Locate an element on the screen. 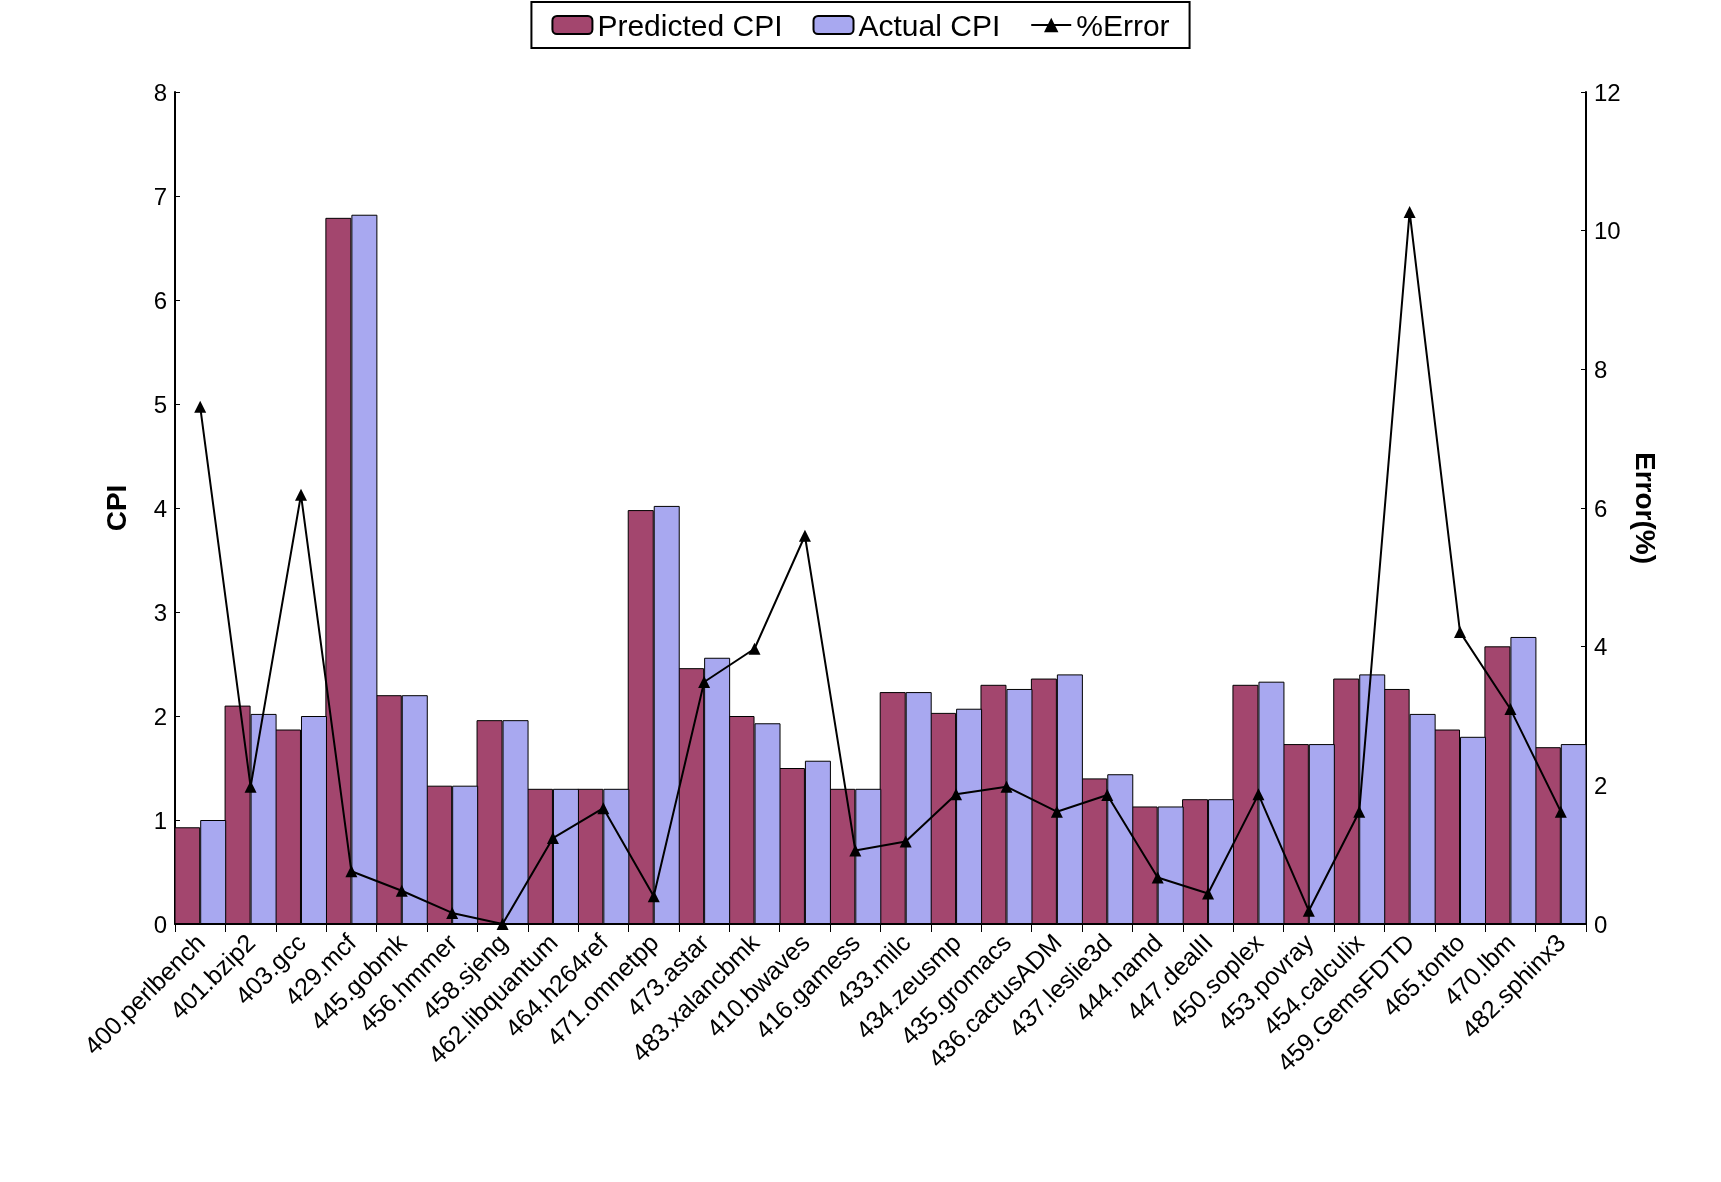  y2-tick-label: 0 is located at coordinates (1601, 924).